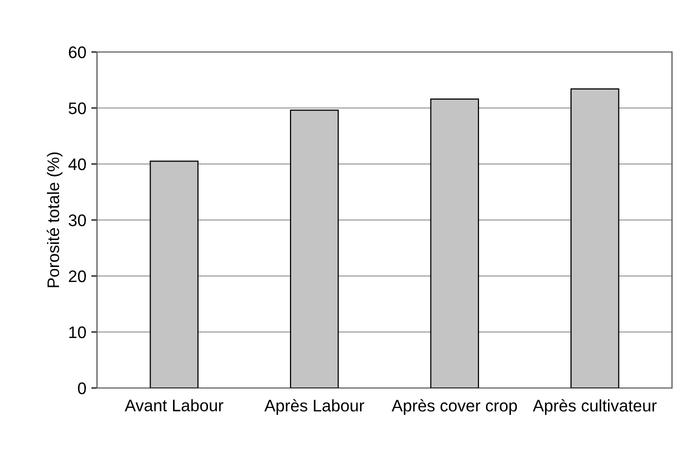 The height and width of the screenshot is (455, 688). What do you see at coordinates (77, 164) in the screenshot?
I see `y-tick-label: 40` at bounding box center [77, 164].